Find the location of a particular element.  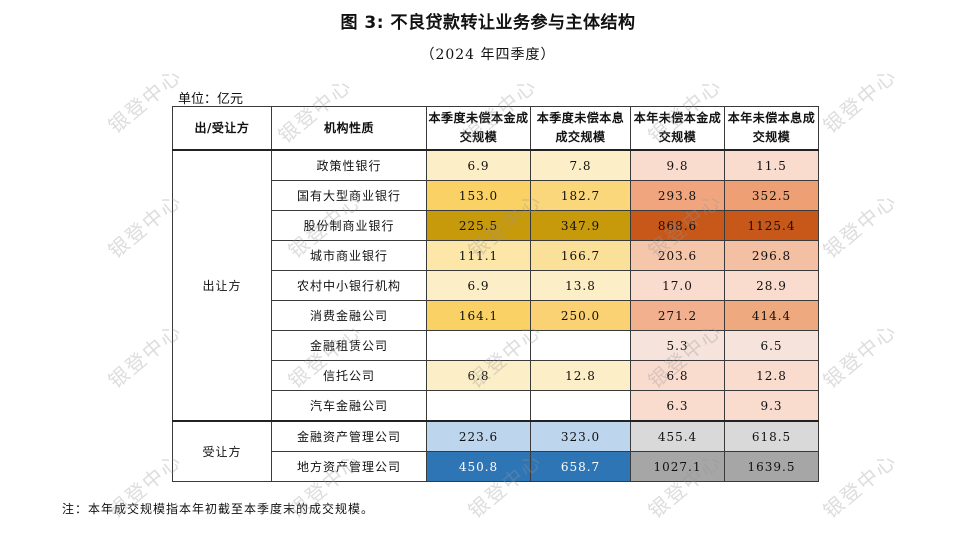

table-row: 国有大型商业银行 153.0 182.7 293.8 352.5 is located at coordinates (496, 195).